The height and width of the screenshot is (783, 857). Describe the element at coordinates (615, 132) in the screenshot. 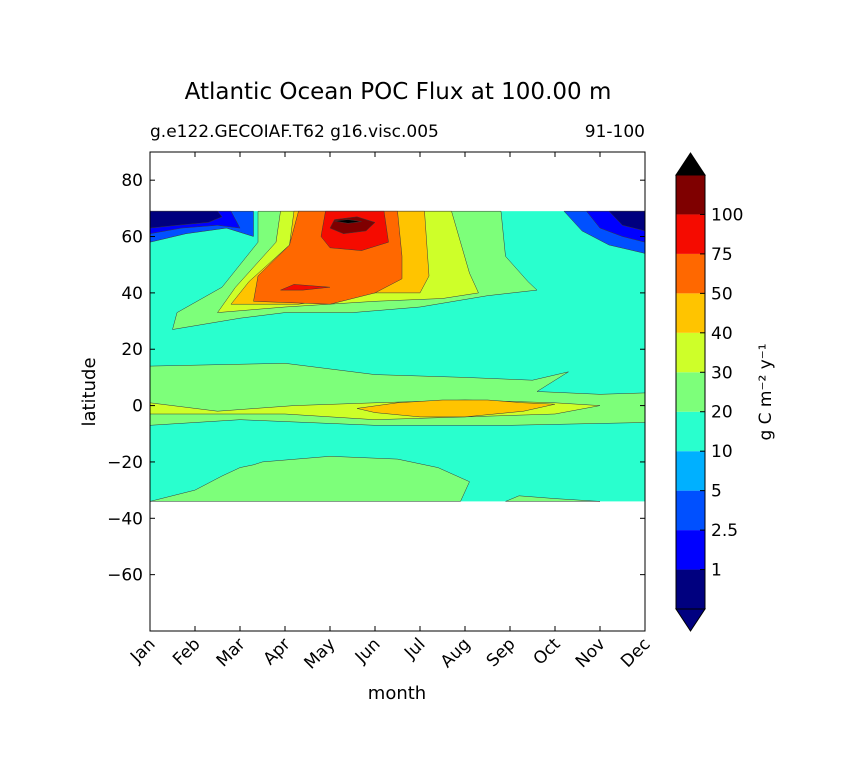

I see `chart-subtitle-right: 91-100` at that location.